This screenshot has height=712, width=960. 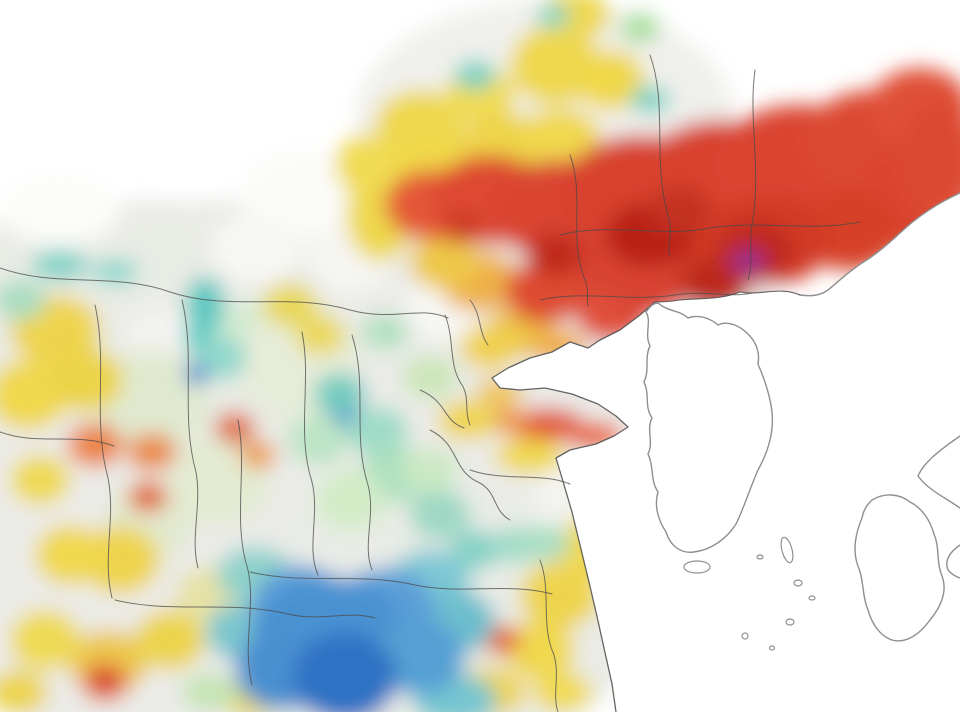 I want to click on china-coastline, so click(x=573, y=506).